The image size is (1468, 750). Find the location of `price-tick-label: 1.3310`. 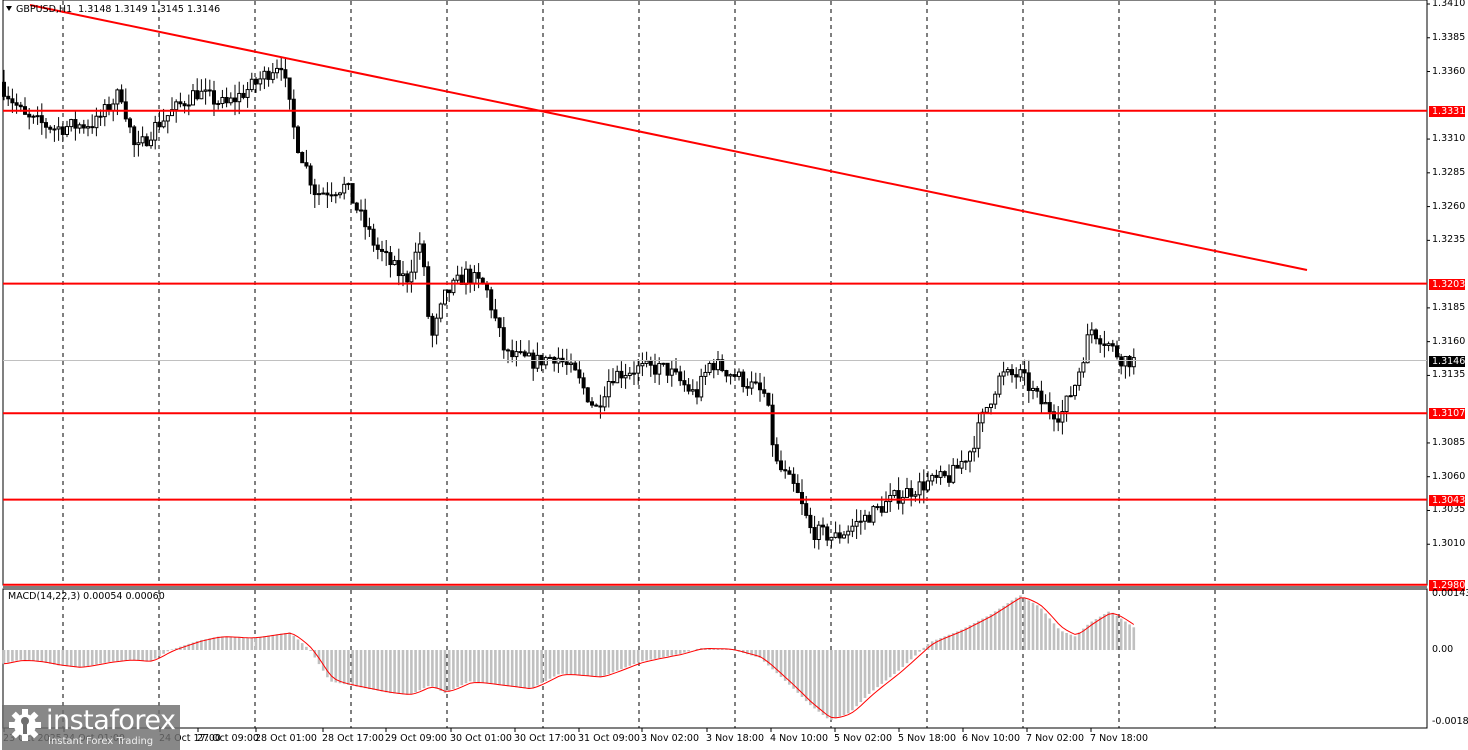

price-tick-label: 1.3310 is located at coordinates (1449, 139).